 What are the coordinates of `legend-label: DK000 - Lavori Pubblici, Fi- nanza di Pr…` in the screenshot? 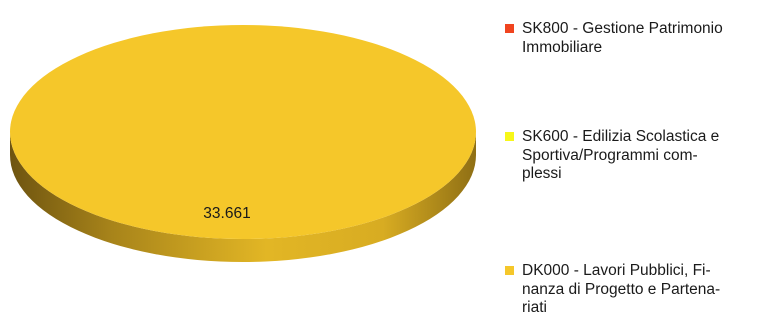 It's located at (621, 289).